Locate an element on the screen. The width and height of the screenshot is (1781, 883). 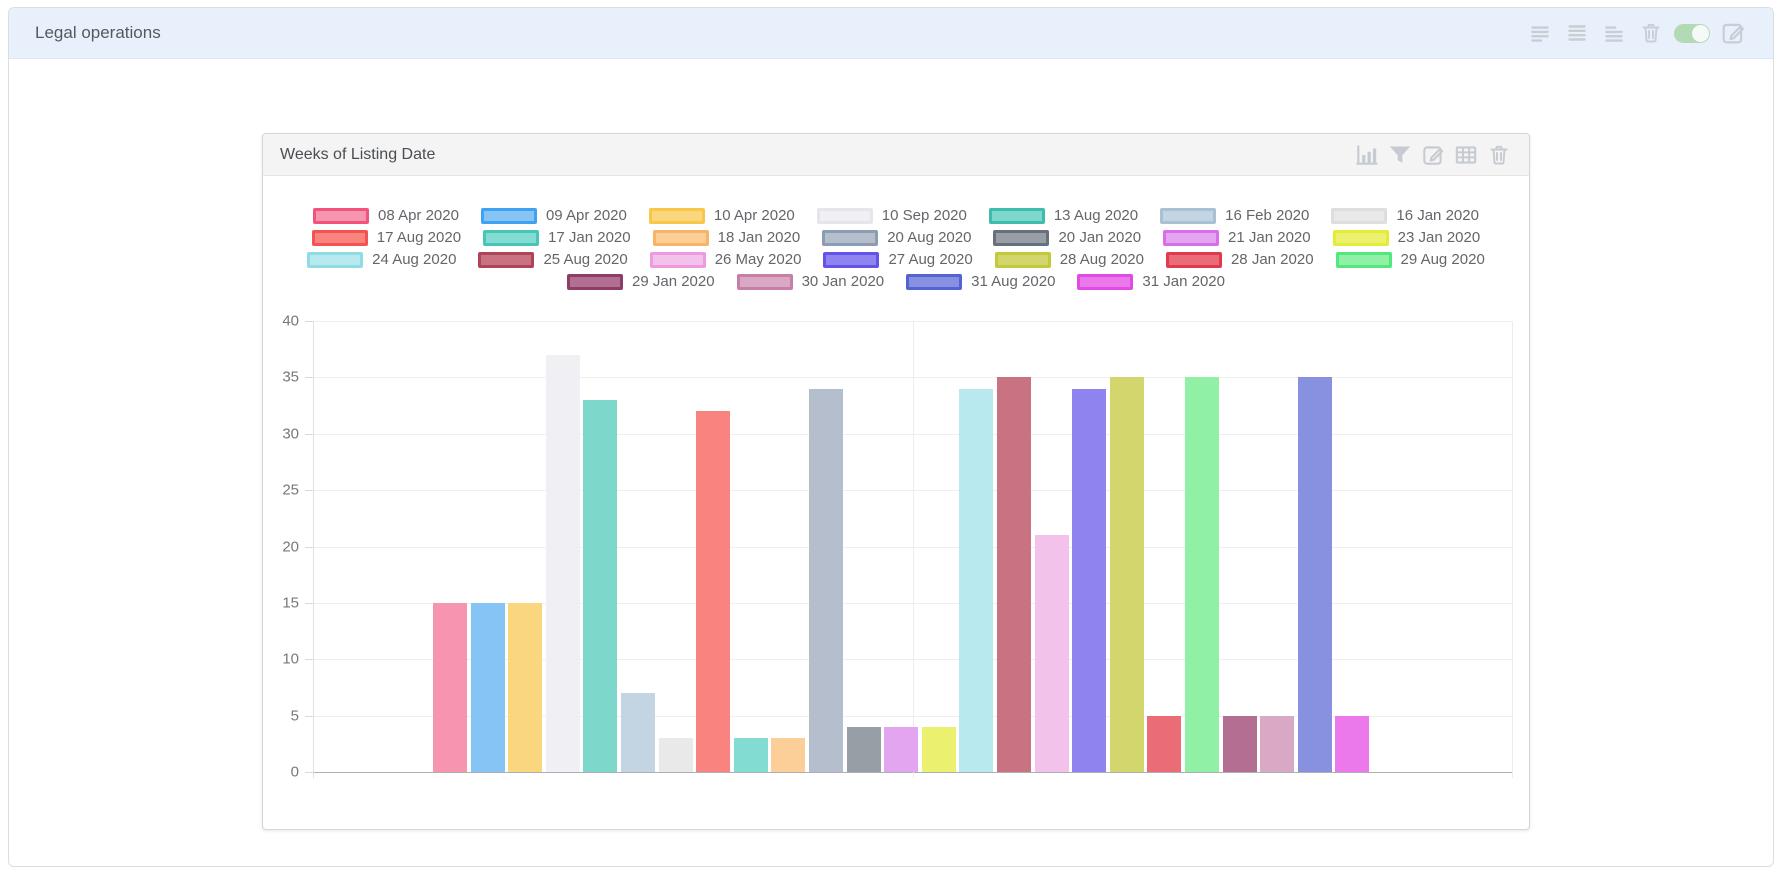
legend-item: 30 Jan 2020 is located at coordinates (810, 281).